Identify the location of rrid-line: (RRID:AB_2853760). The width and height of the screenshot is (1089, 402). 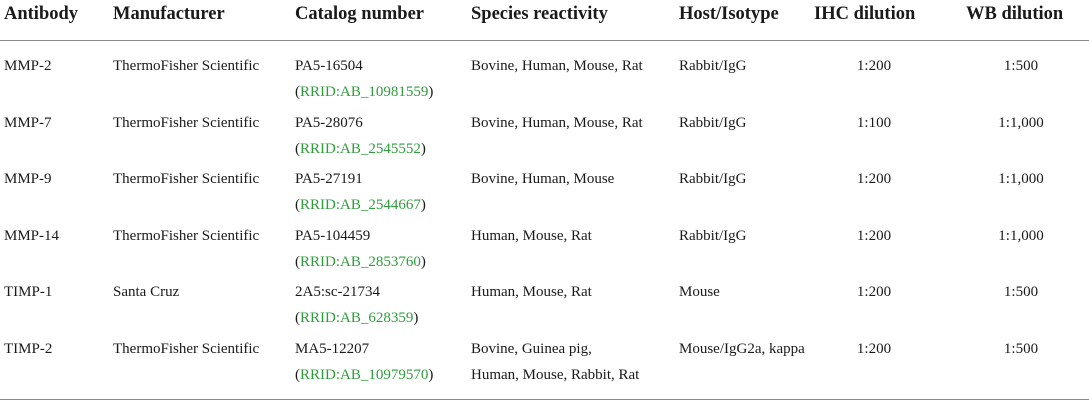
(360, 262).